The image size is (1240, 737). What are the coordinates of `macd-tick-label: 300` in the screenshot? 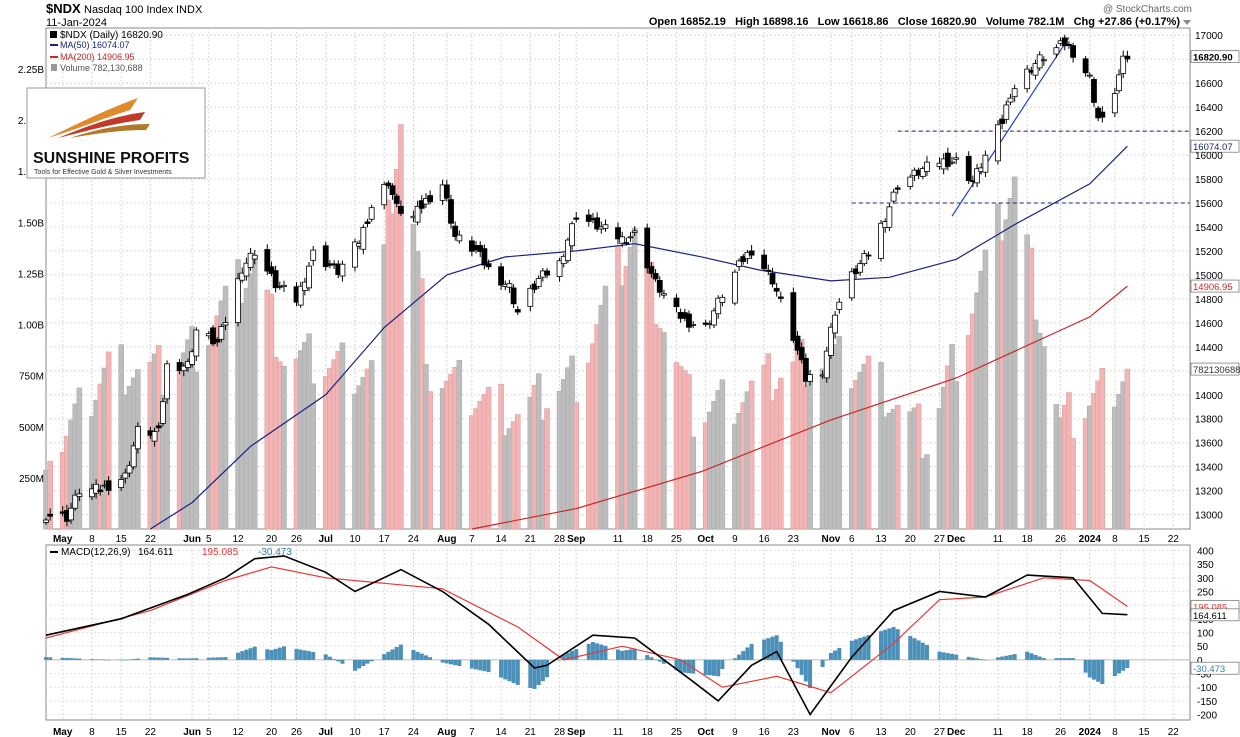 It's located at (1205, 579).